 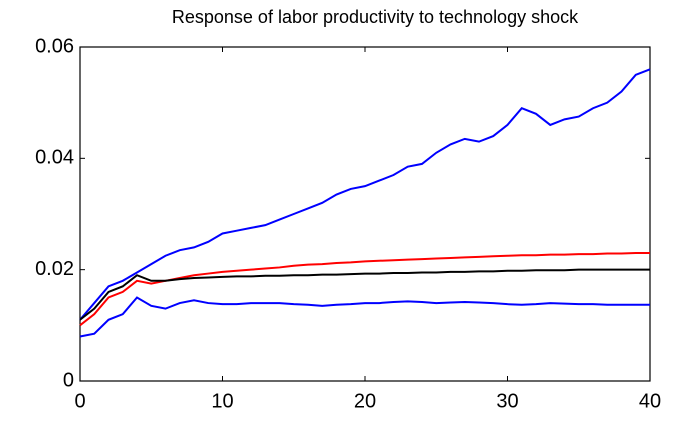 I want to click on y-tick-label: 0.04, so click(x=54, y=158).